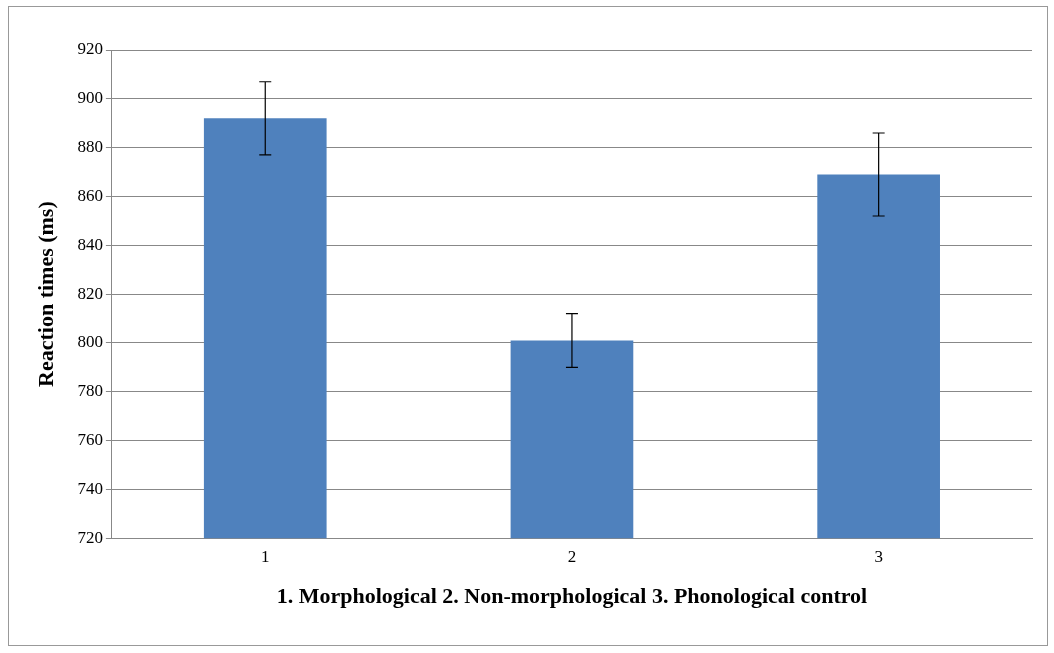 This screenshot has width=1054, height=653. I want to click on x-tick-label: 3, so click(878, 556).